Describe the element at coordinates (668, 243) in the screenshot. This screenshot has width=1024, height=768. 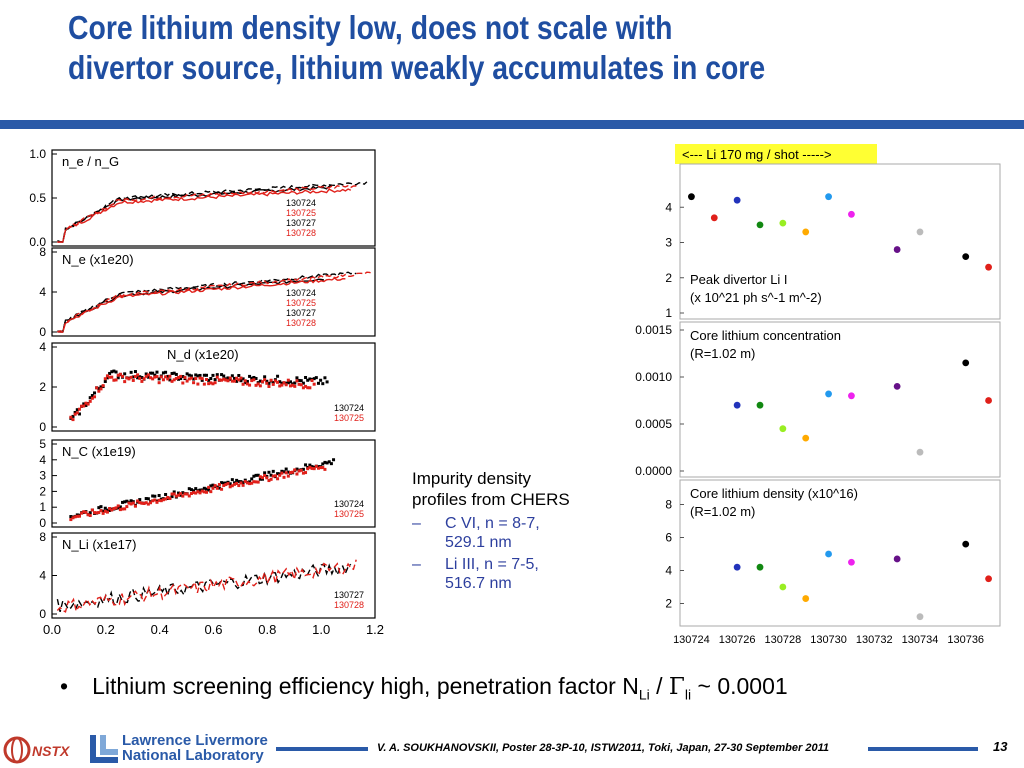
I see `y-tick-label: 3` at that location.